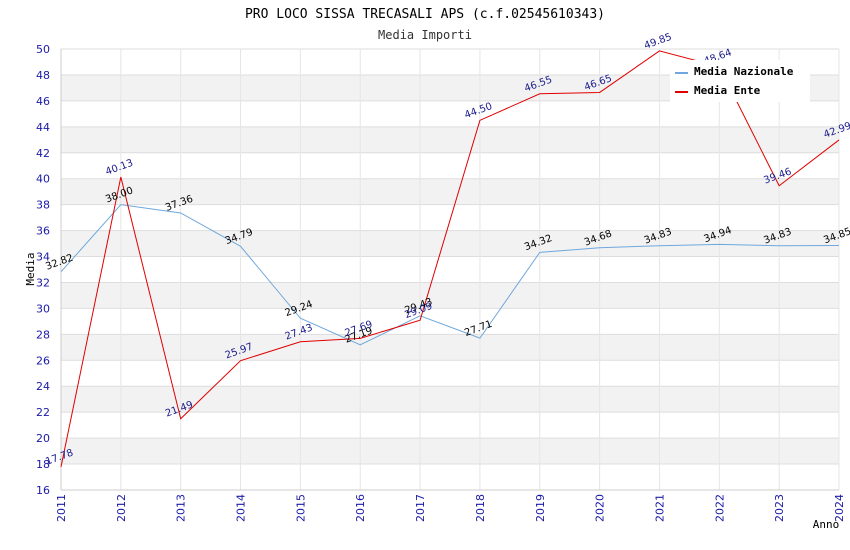 The width and height of the screenshot is (850, 550). I want to click on legend: Media Nazionale Media Ente, so click(740, 81).